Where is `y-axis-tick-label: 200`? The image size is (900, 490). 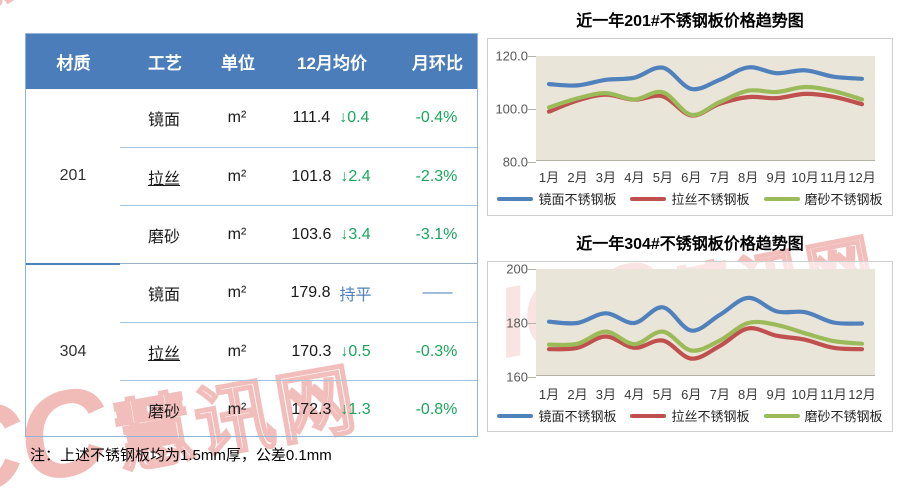 y-axis-tick-label: 200 is located at coordinates (517, 269).